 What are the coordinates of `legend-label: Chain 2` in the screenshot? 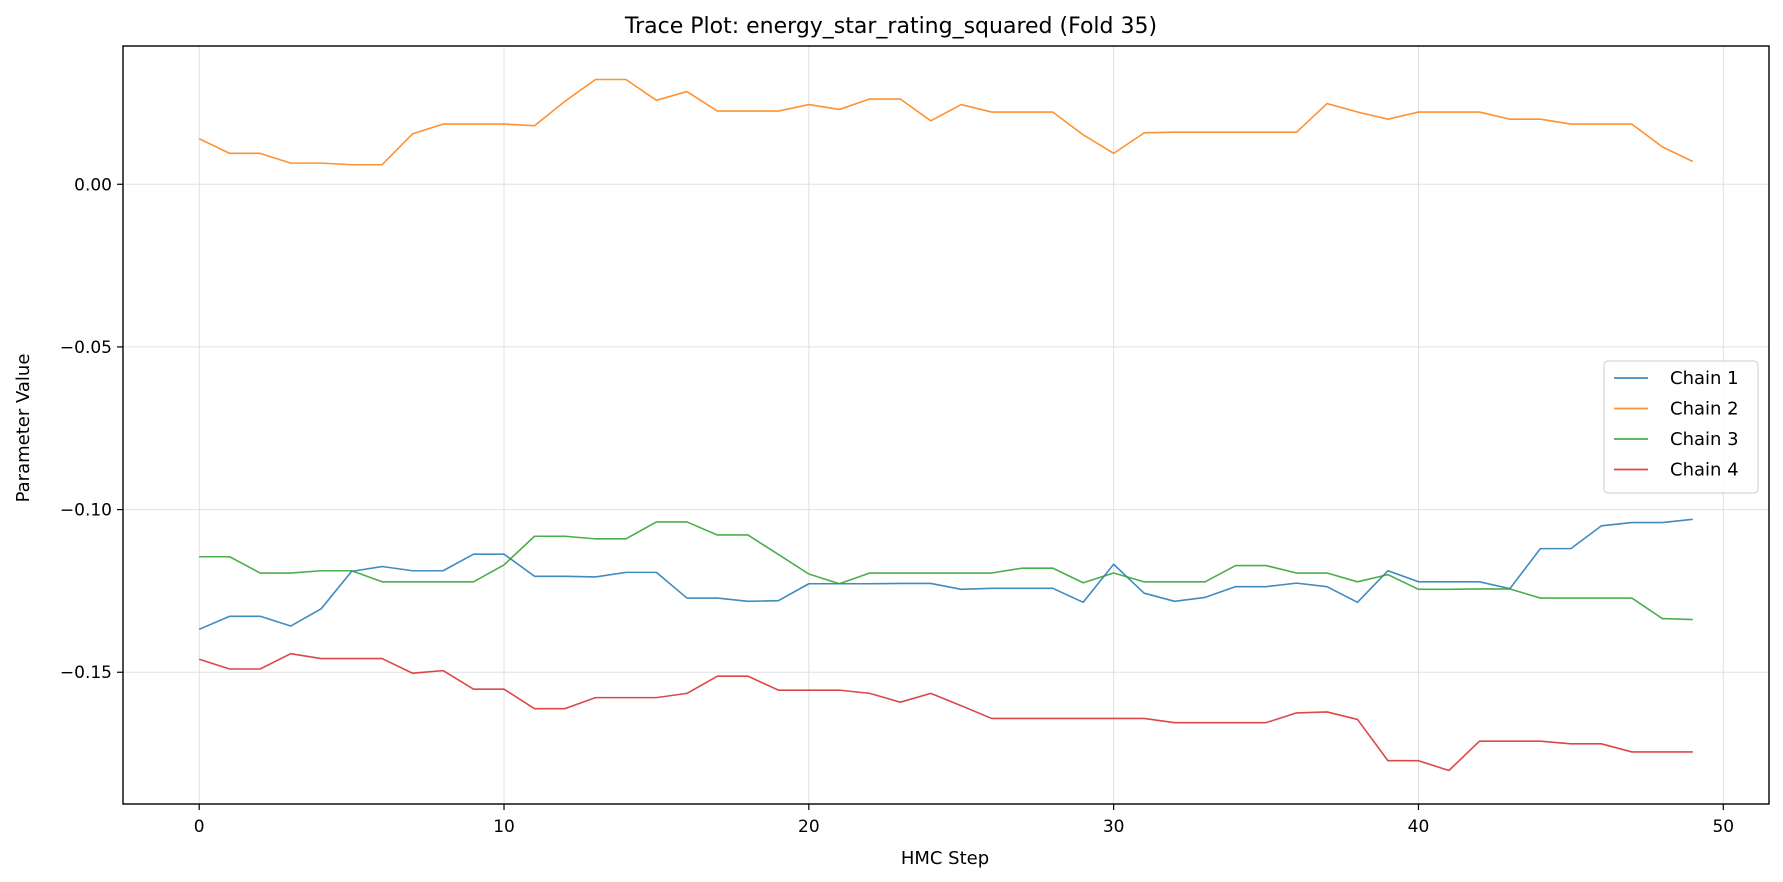 It's located at (1704, 409).